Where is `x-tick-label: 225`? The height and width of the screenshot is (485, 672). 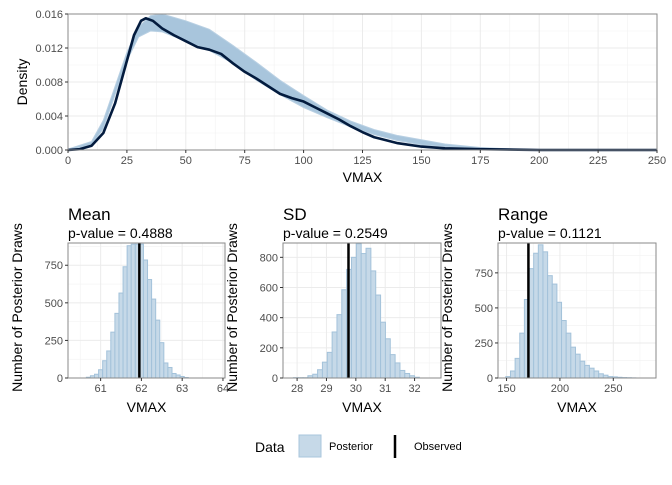 x-tick-label: 225 is located at coordinates (598, 161).